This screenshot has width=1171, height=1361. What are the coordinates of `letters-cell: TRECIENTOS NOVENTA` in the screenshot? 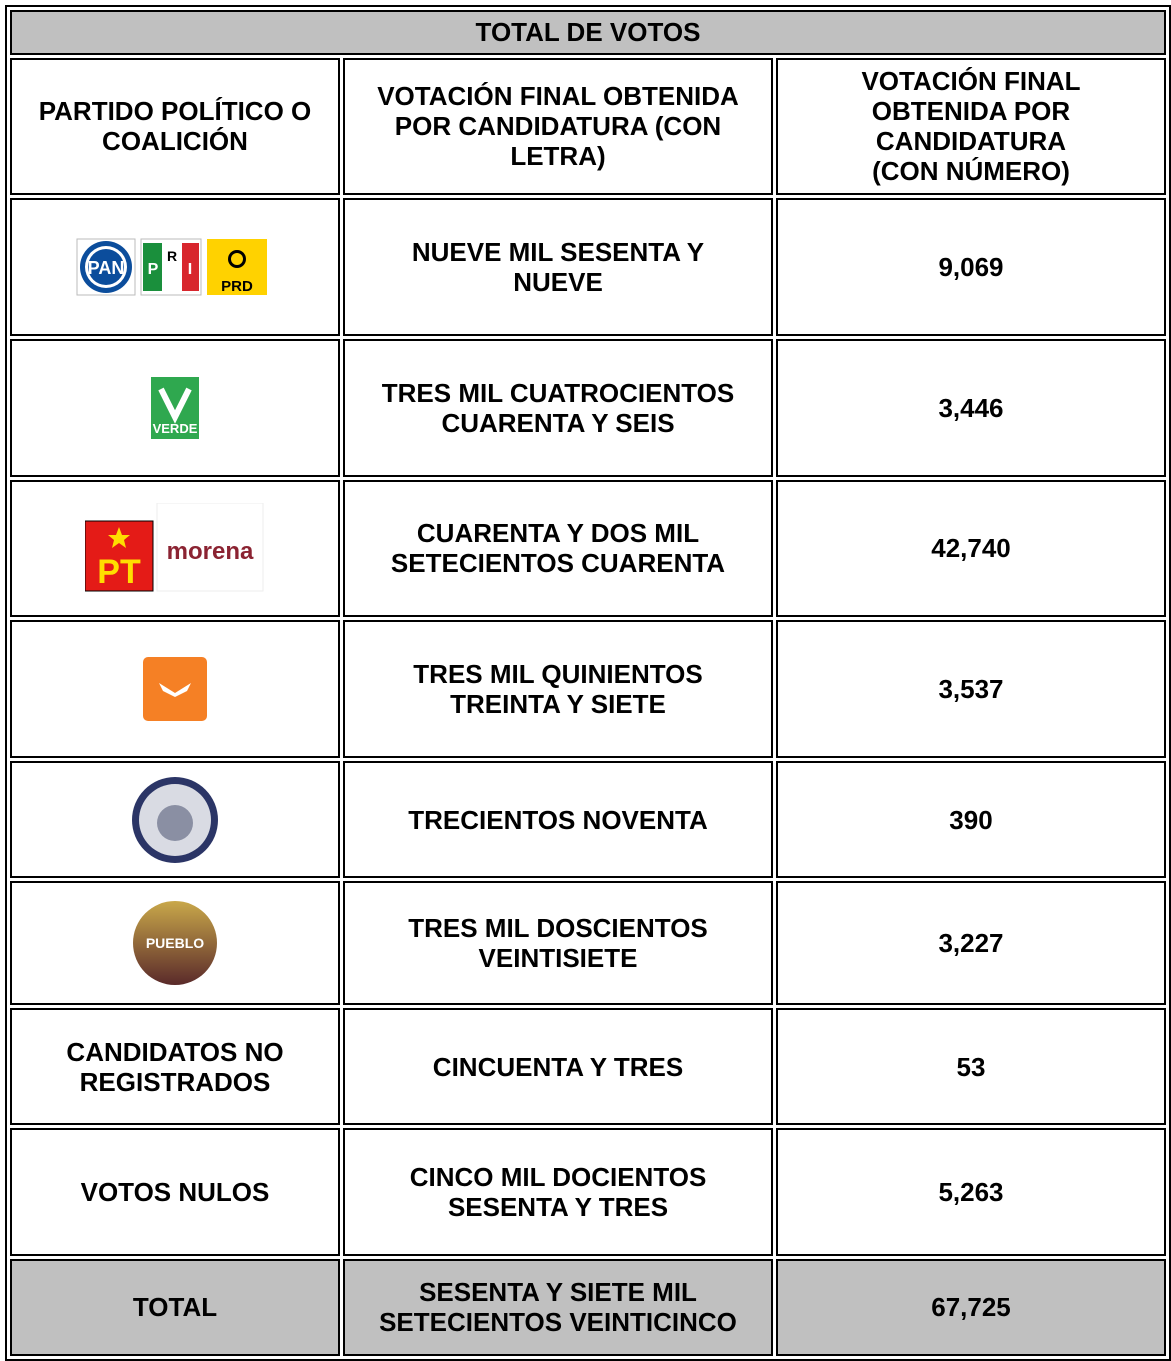 It's located at (558, 819).